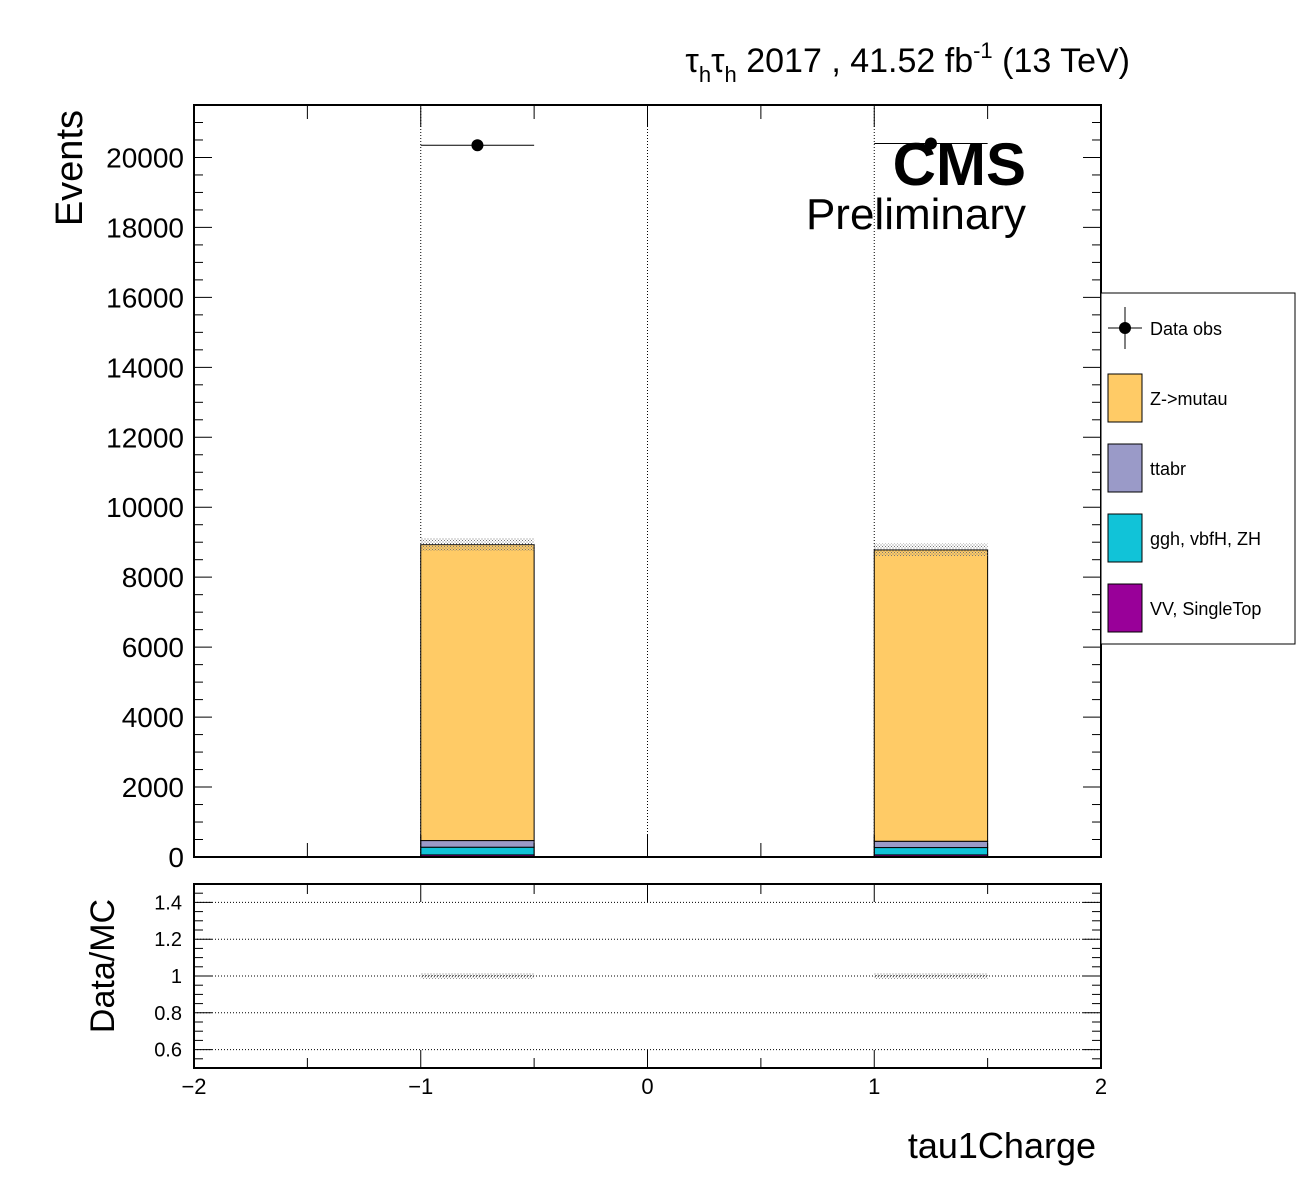 The height and width of the screenshot is (1177, 1296). Describe the element at coordinates (153, 577) in the screenshot. I see `main-ytick-label-8000: 8000` at that location.